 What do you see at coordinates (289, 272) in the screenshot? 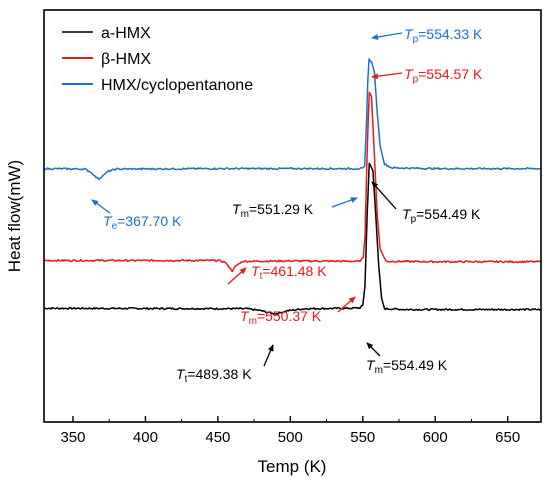
I see `annotation-red-tt: Tt=461.48 K` at bounding box center [289, 272].